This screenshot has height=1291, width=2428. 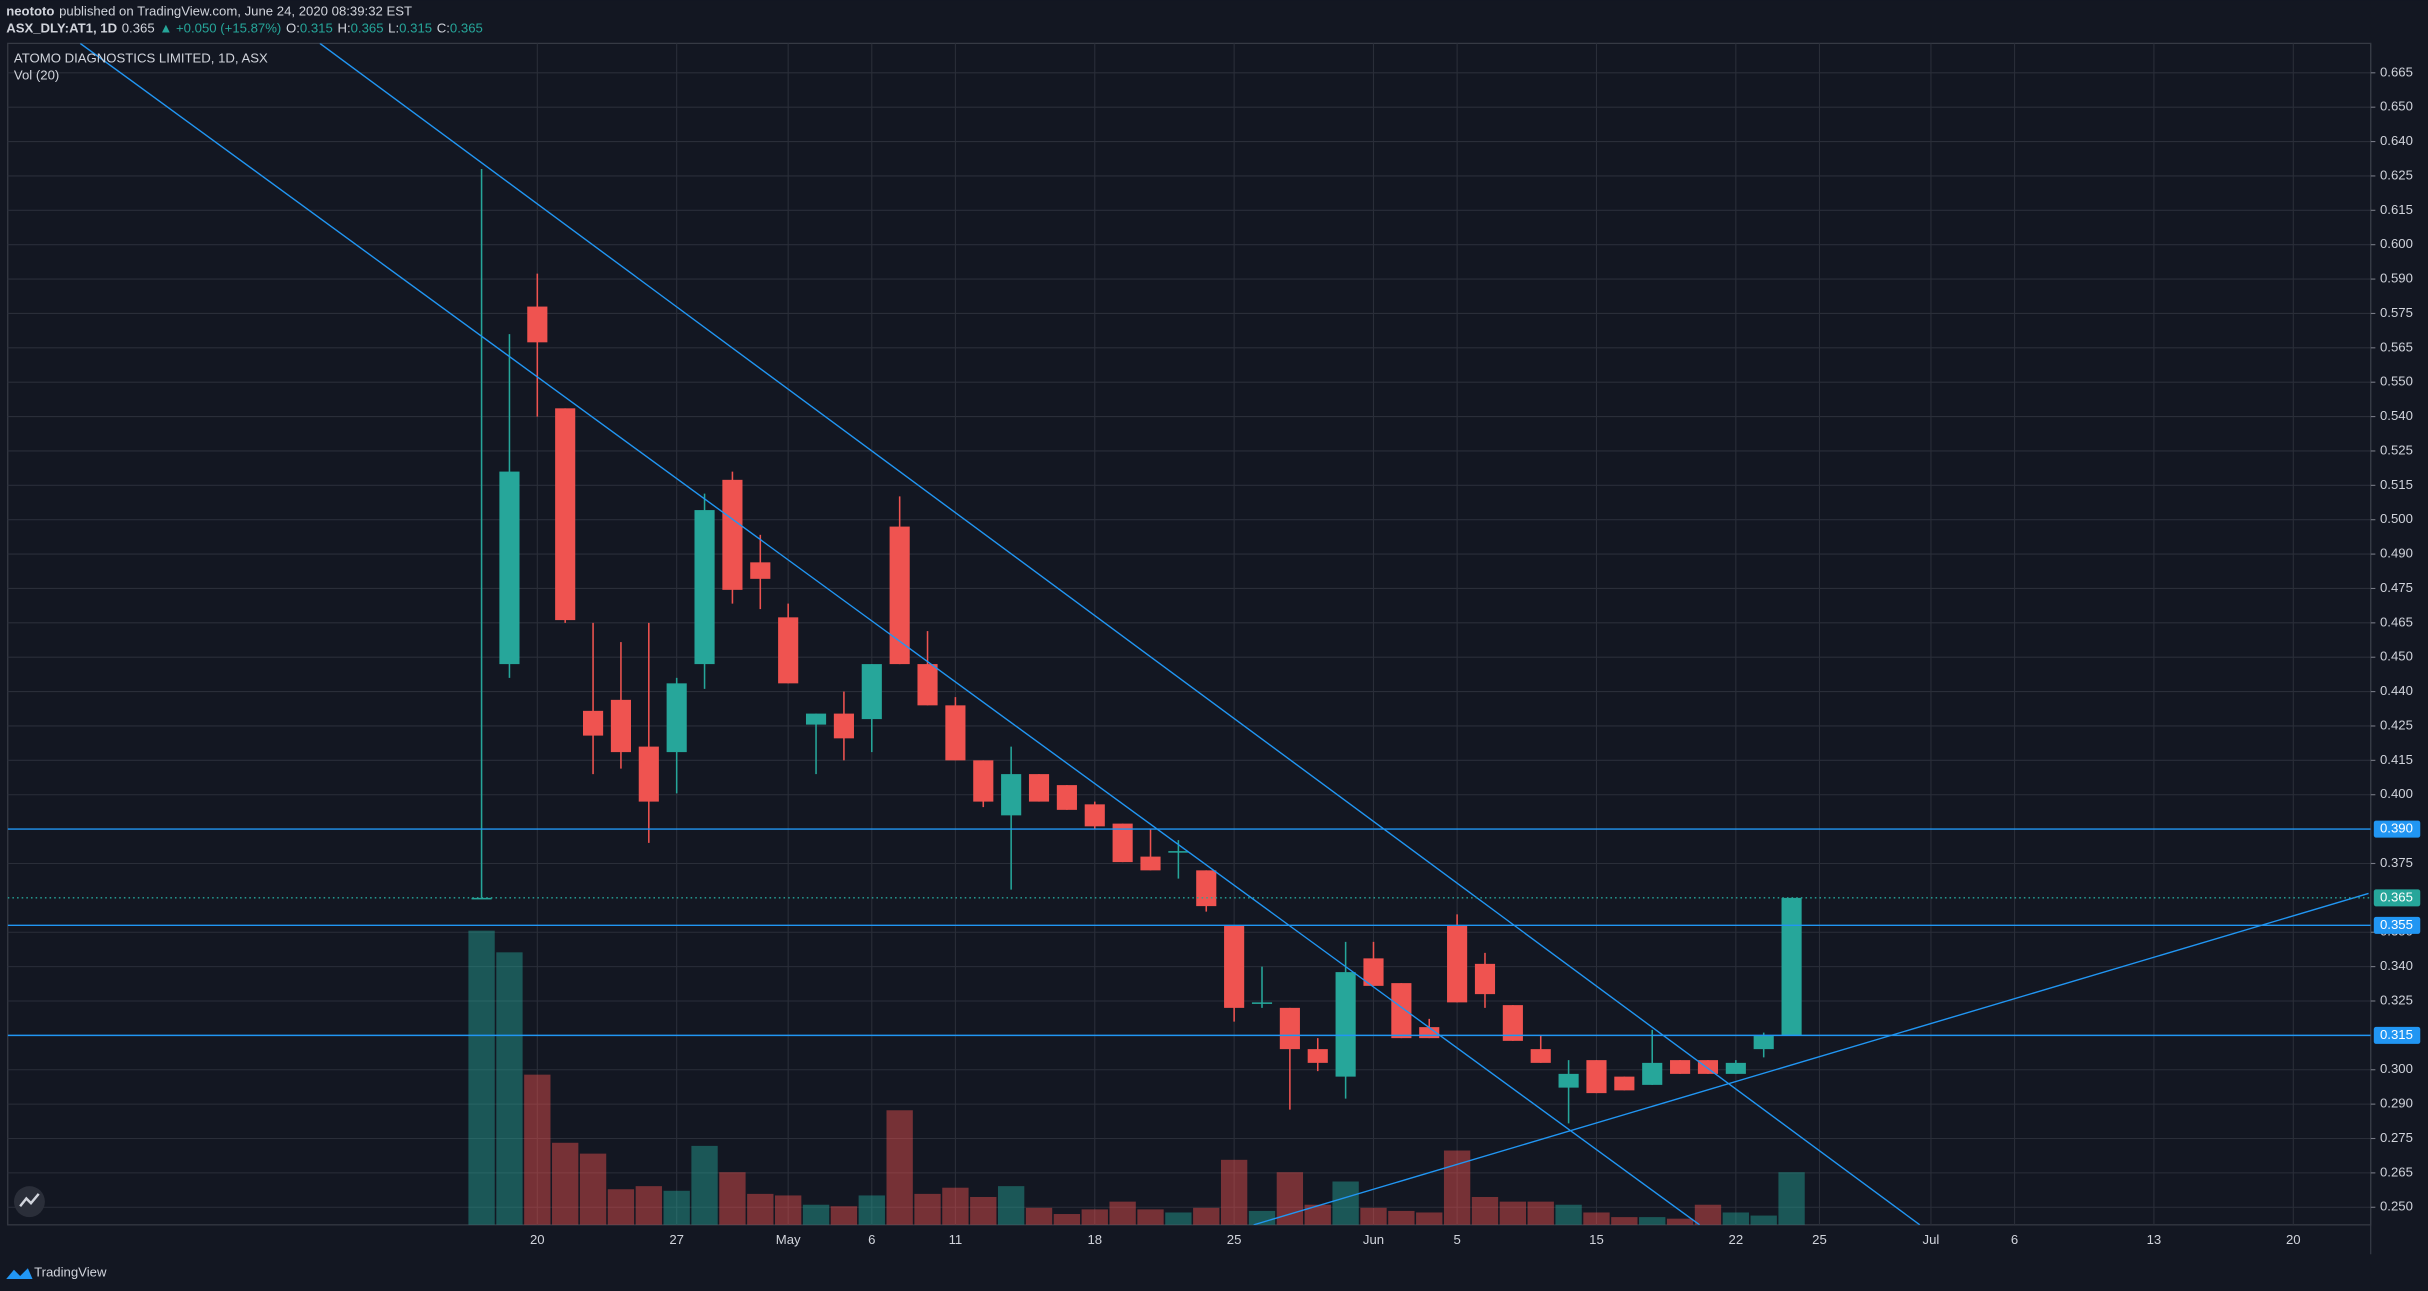 What do you see at coordinates (293, 28) in the screenshot?
I see `o-label: O:` at bounding box center [293, 28].